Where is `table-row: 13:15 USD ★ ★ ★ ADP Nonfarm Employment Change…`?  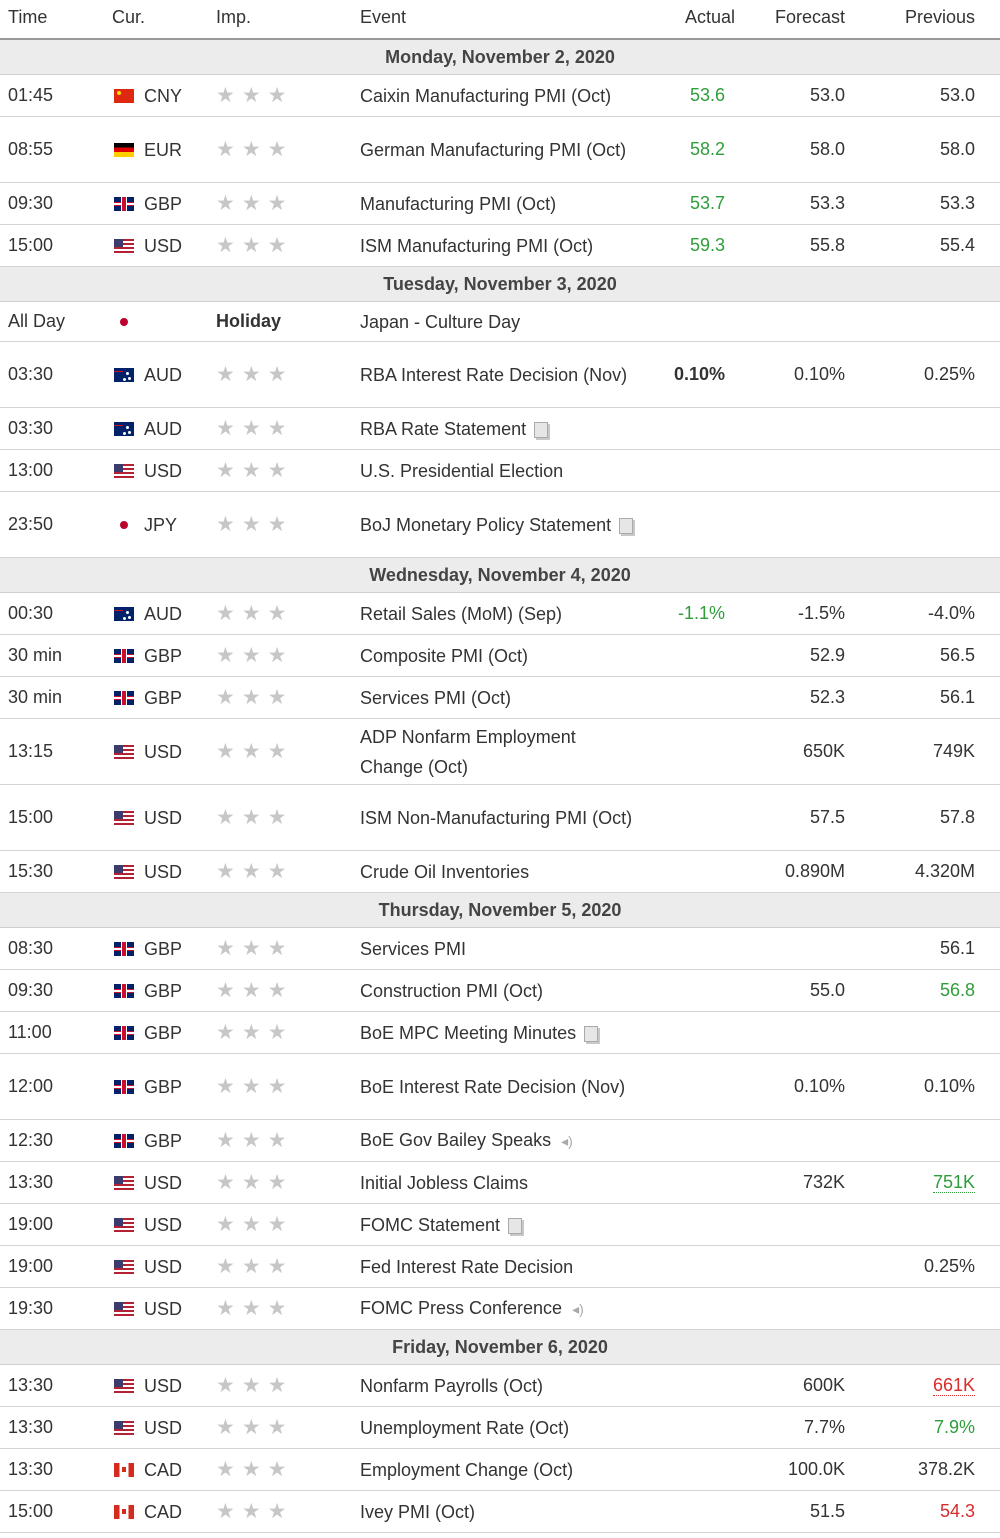 table-row: 13:15 USD ★ ★ ★ ADP Nonfarm Employment Change… is located at coordinates (500, 751).